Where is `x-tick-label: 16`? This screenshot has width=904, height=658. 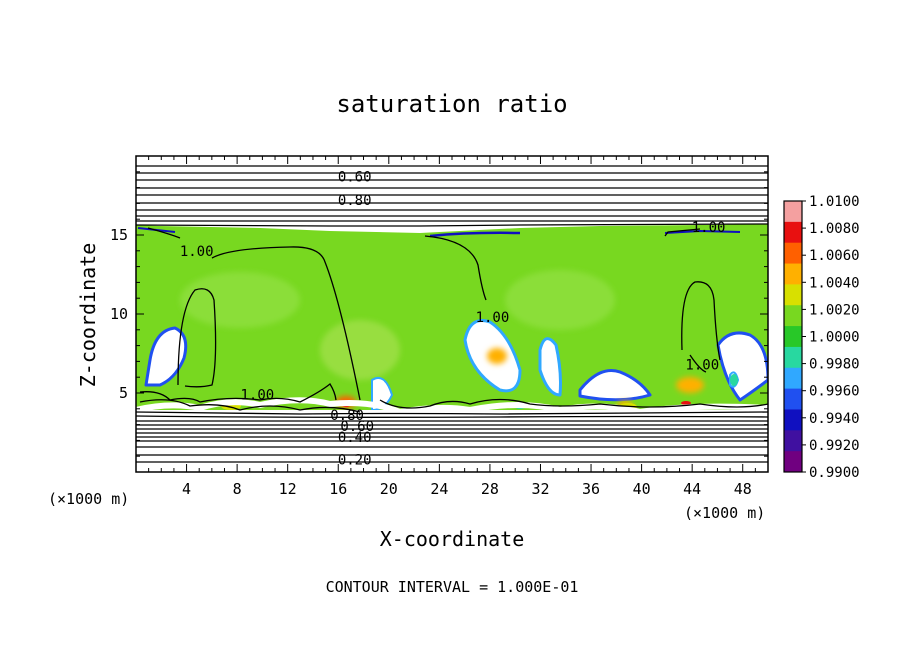 x-tick-label: 16 is located at coordinates (338, 489).